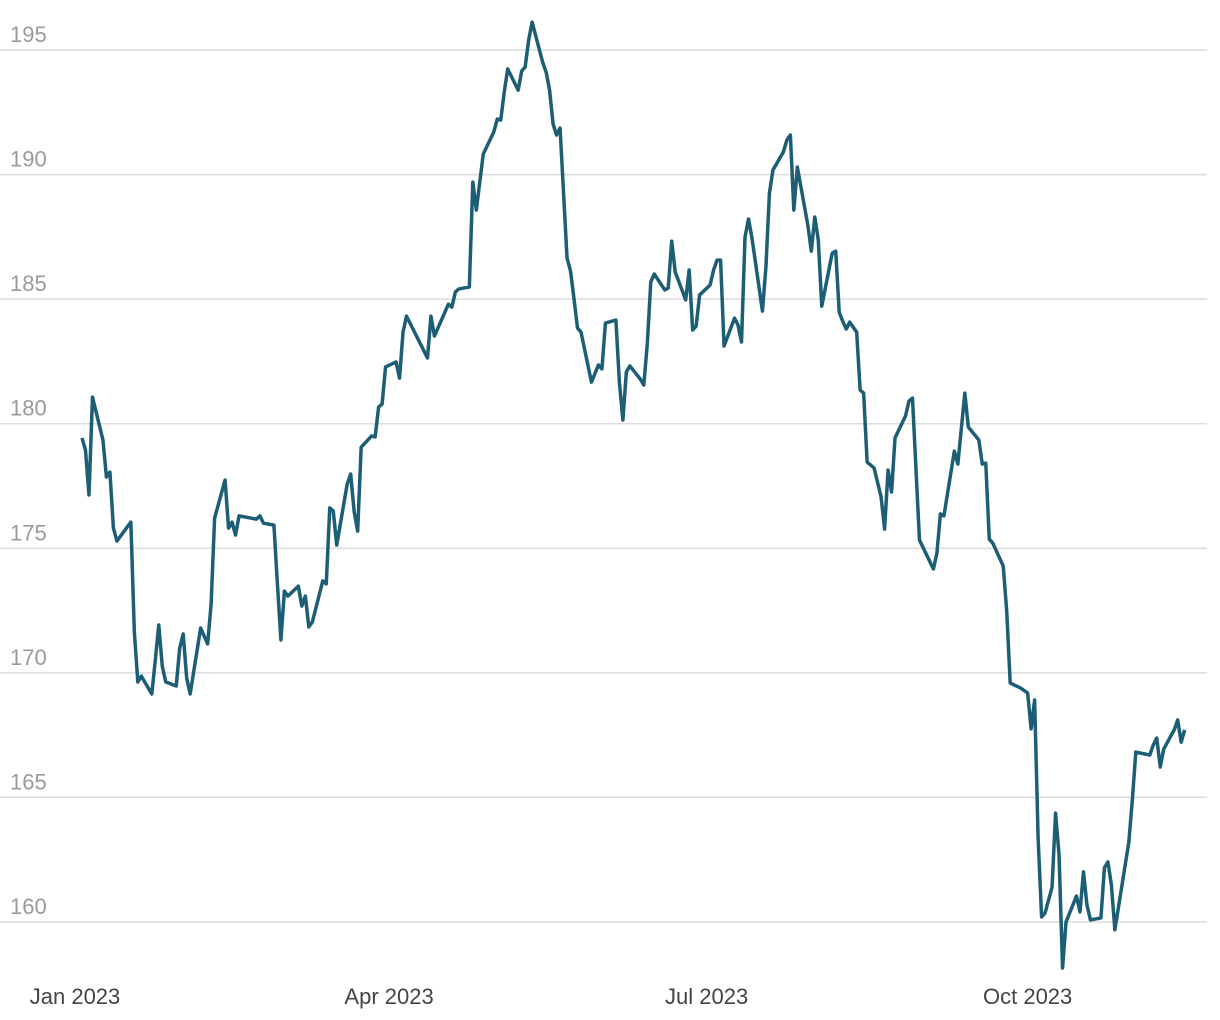 The width and height of the screenshot is (1220, 1020). Describe the element at coordinates (28, 781) in the screenshot. I see `y-tick-label: 165` at that location.